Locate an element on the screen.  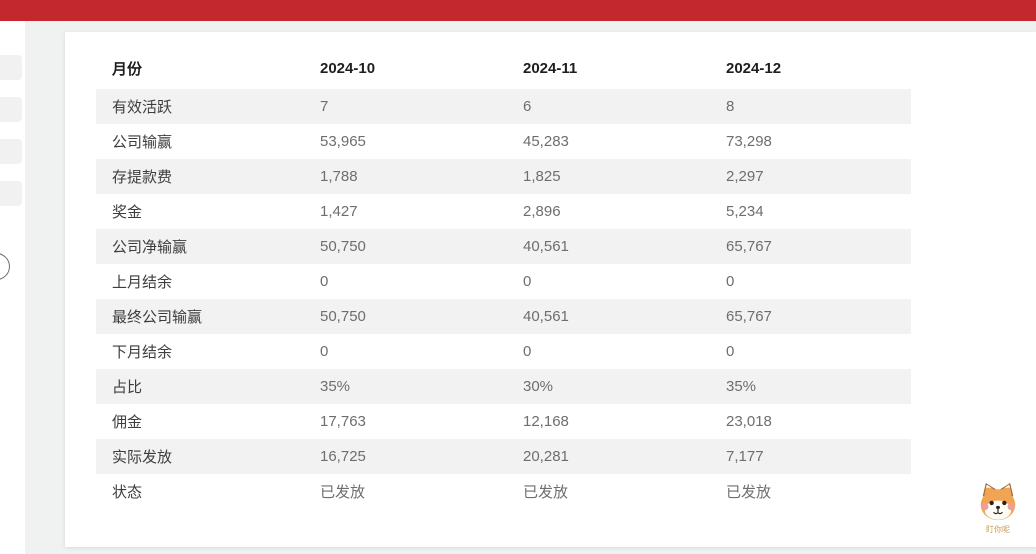
table-row: 上月结余 0 0 0 is located at coordinates (503, 281).